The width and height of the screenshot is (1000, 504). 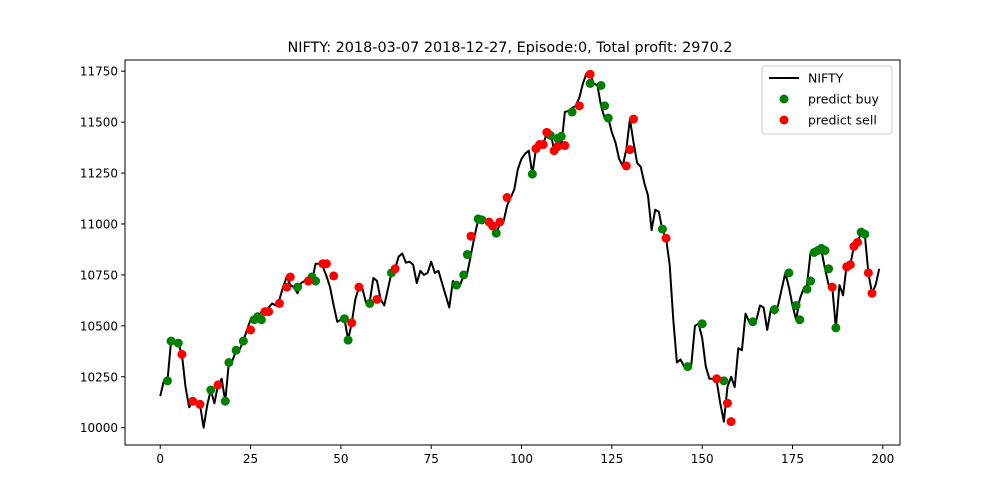 I want to click on y-tick-label: 10250, so click(x=99, y=377).